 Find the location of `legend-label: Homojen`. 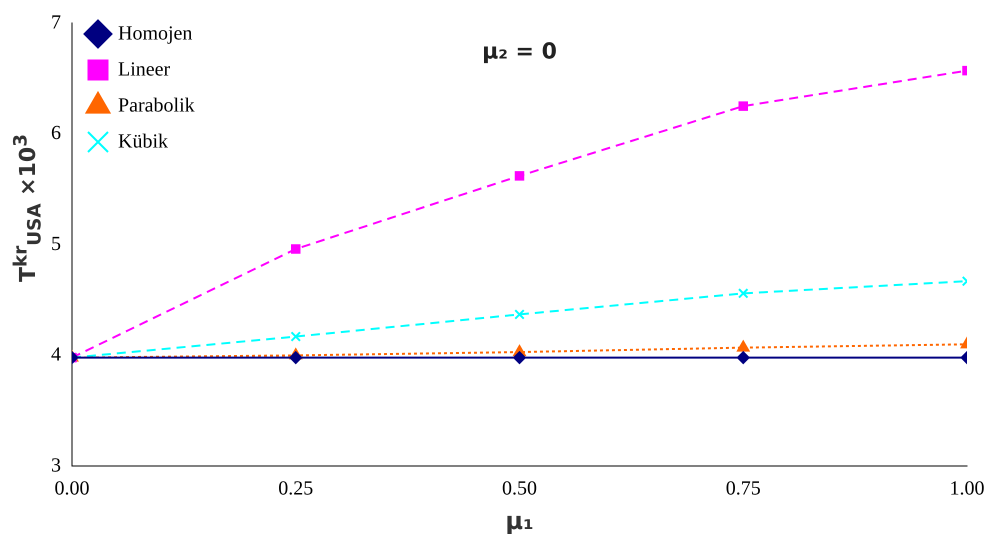

legend-label: Homojen is located at coordinates (155, 33).